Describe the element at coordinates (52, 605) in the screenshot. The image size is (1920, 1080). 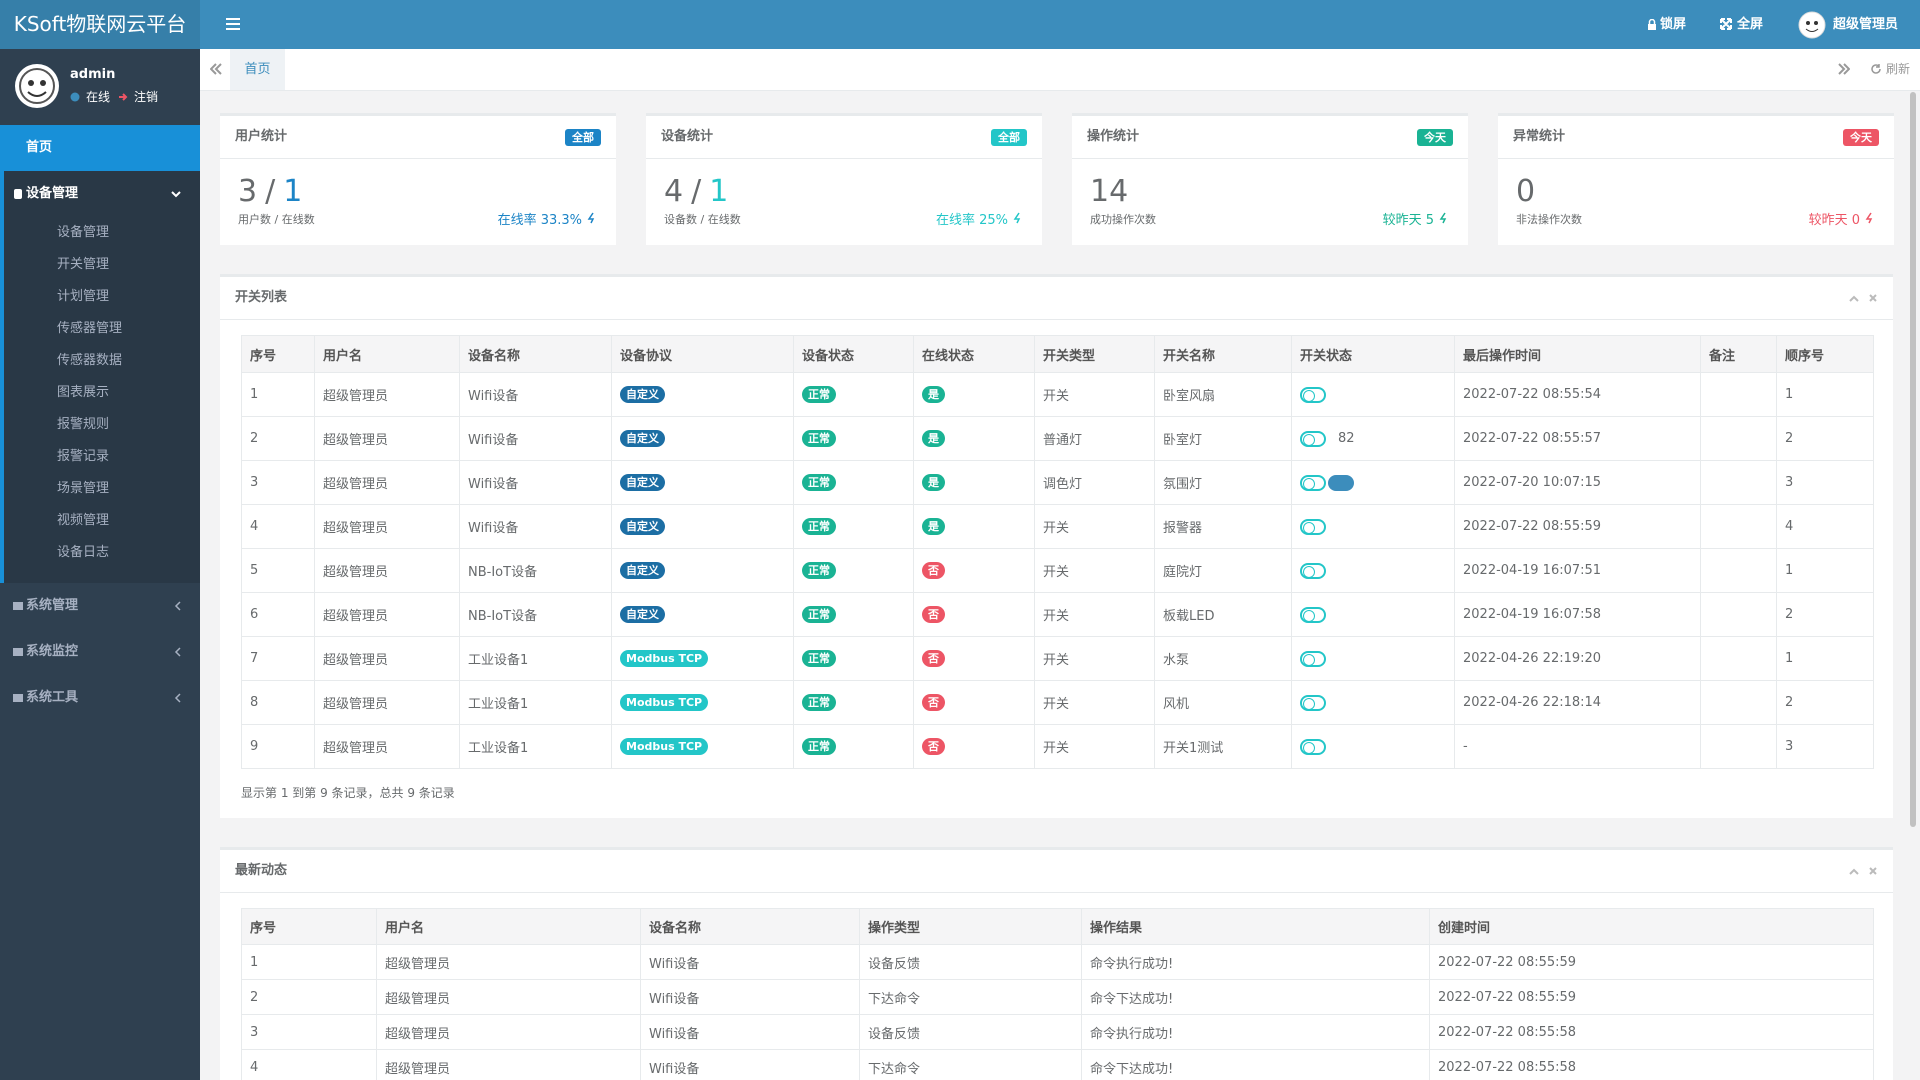
I see `menu-item: 系统管理` at that location.